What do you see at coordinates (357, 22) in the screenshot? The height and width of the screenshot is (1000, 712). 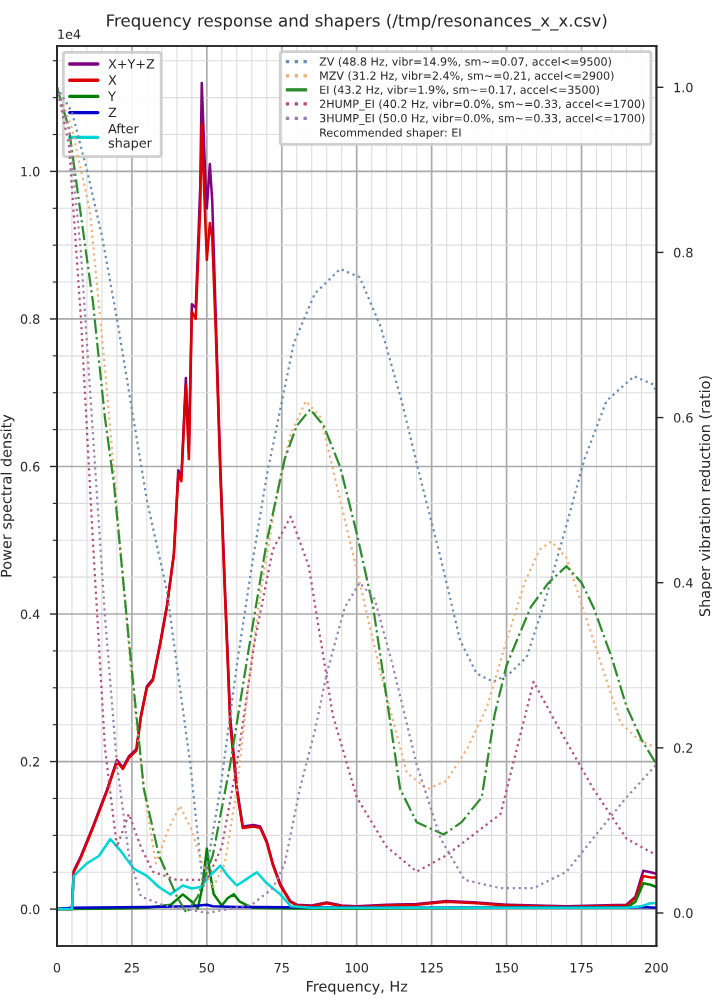 I see `chart-title: Frequency response and shapers (/tmp/resonances_x_x.csv)` at bounding box center [357, 22].